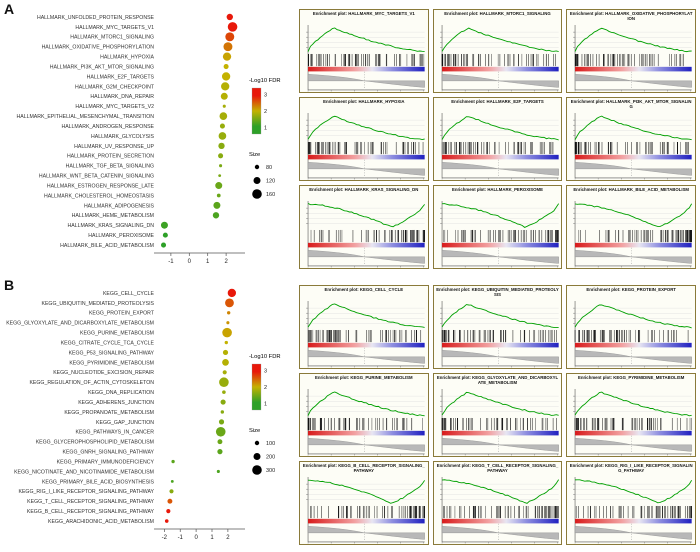 Image resolution: width=700 pixels, height=552 pixels. I want to click on term-label: HALLMARK_UV_RESPONSE_UP, so click(114, 147).